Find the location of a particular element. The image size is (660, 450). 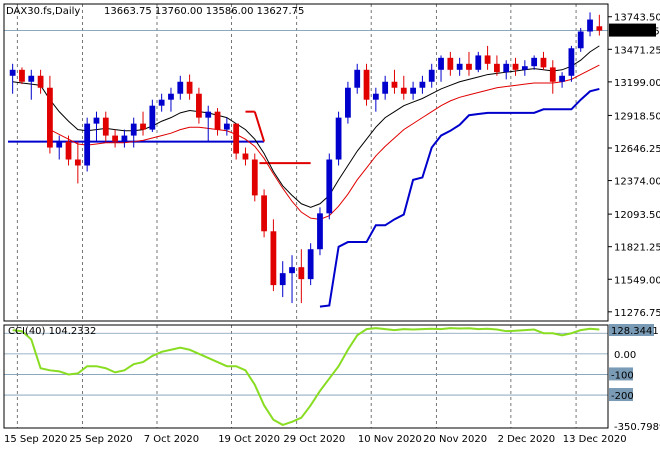

cci-top-box is located at coordinates (631, 330).